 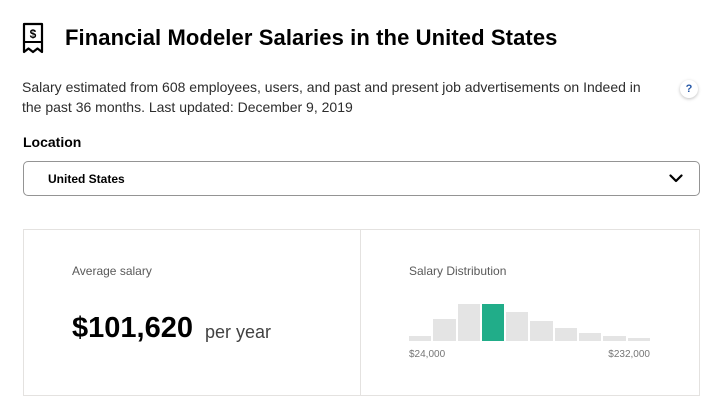 What do you see at coordinates (361, 178) in the screenshot?
I see `location-select: United States` at bounding box center [361, 178].